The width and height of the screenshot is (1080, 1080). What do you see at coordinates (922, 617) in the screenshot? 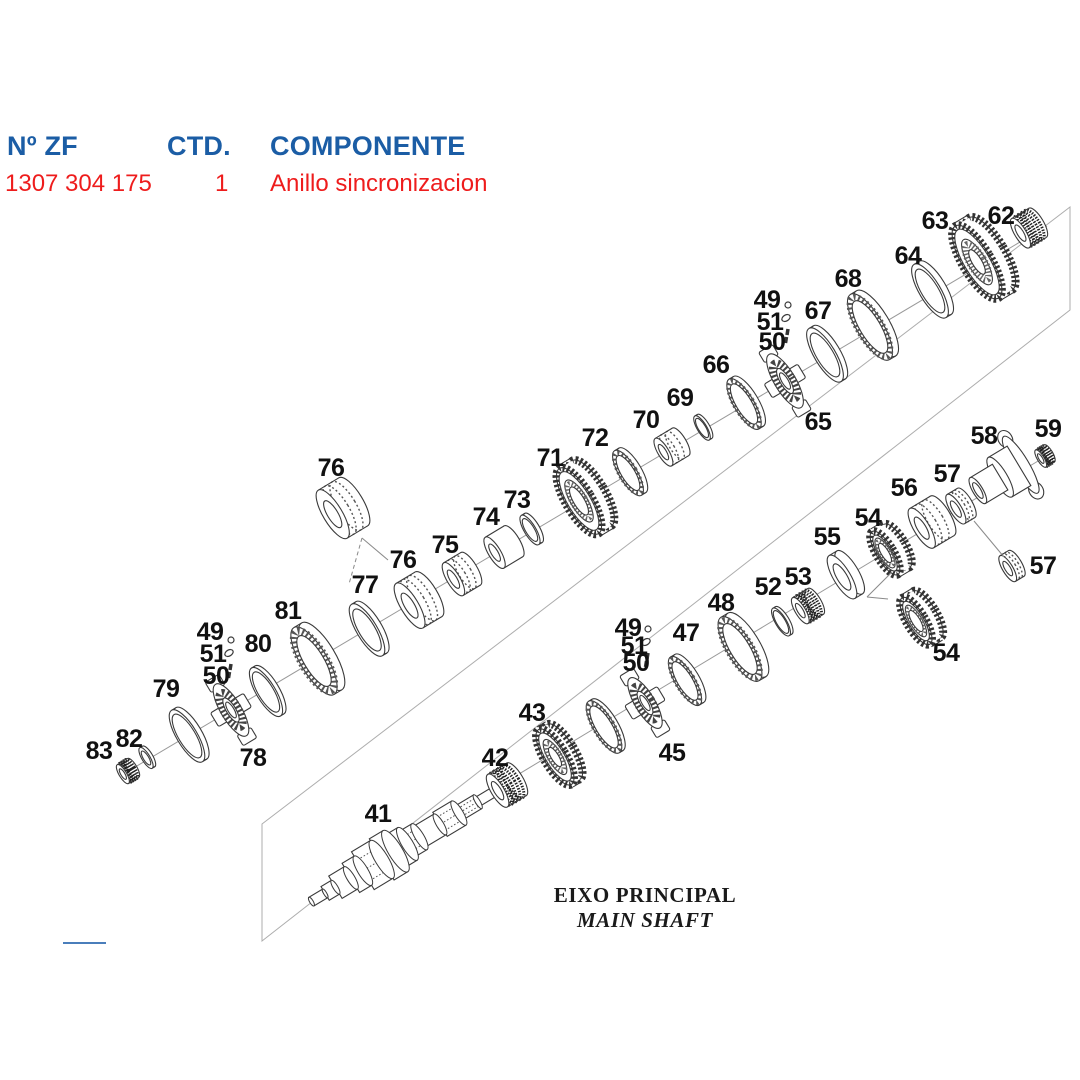
I see `part-54-loose` at bounding box center [922, 617].